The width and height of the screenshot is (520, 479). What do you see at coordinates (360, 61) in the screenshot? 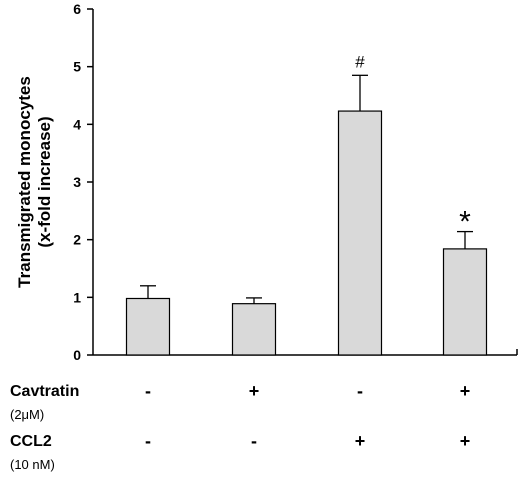
I see `significance-hash: #` at bounding box center [360, 61].